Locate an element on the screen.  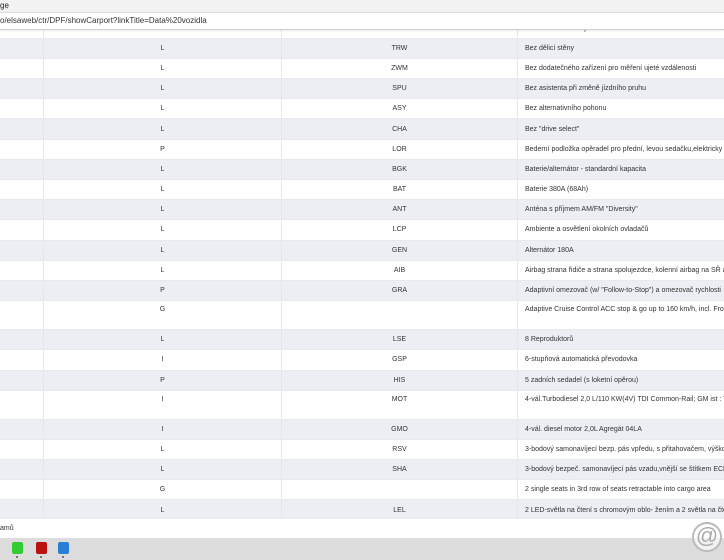
code-cell: MOT is located at coordinates (399, 405).